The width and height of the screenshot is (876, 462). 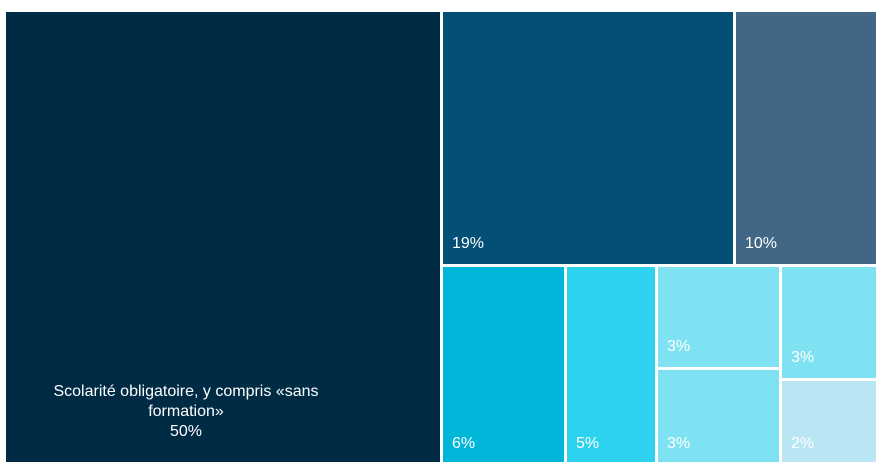 I want to click on tile-label: 6%, so click(x=464, y=443).